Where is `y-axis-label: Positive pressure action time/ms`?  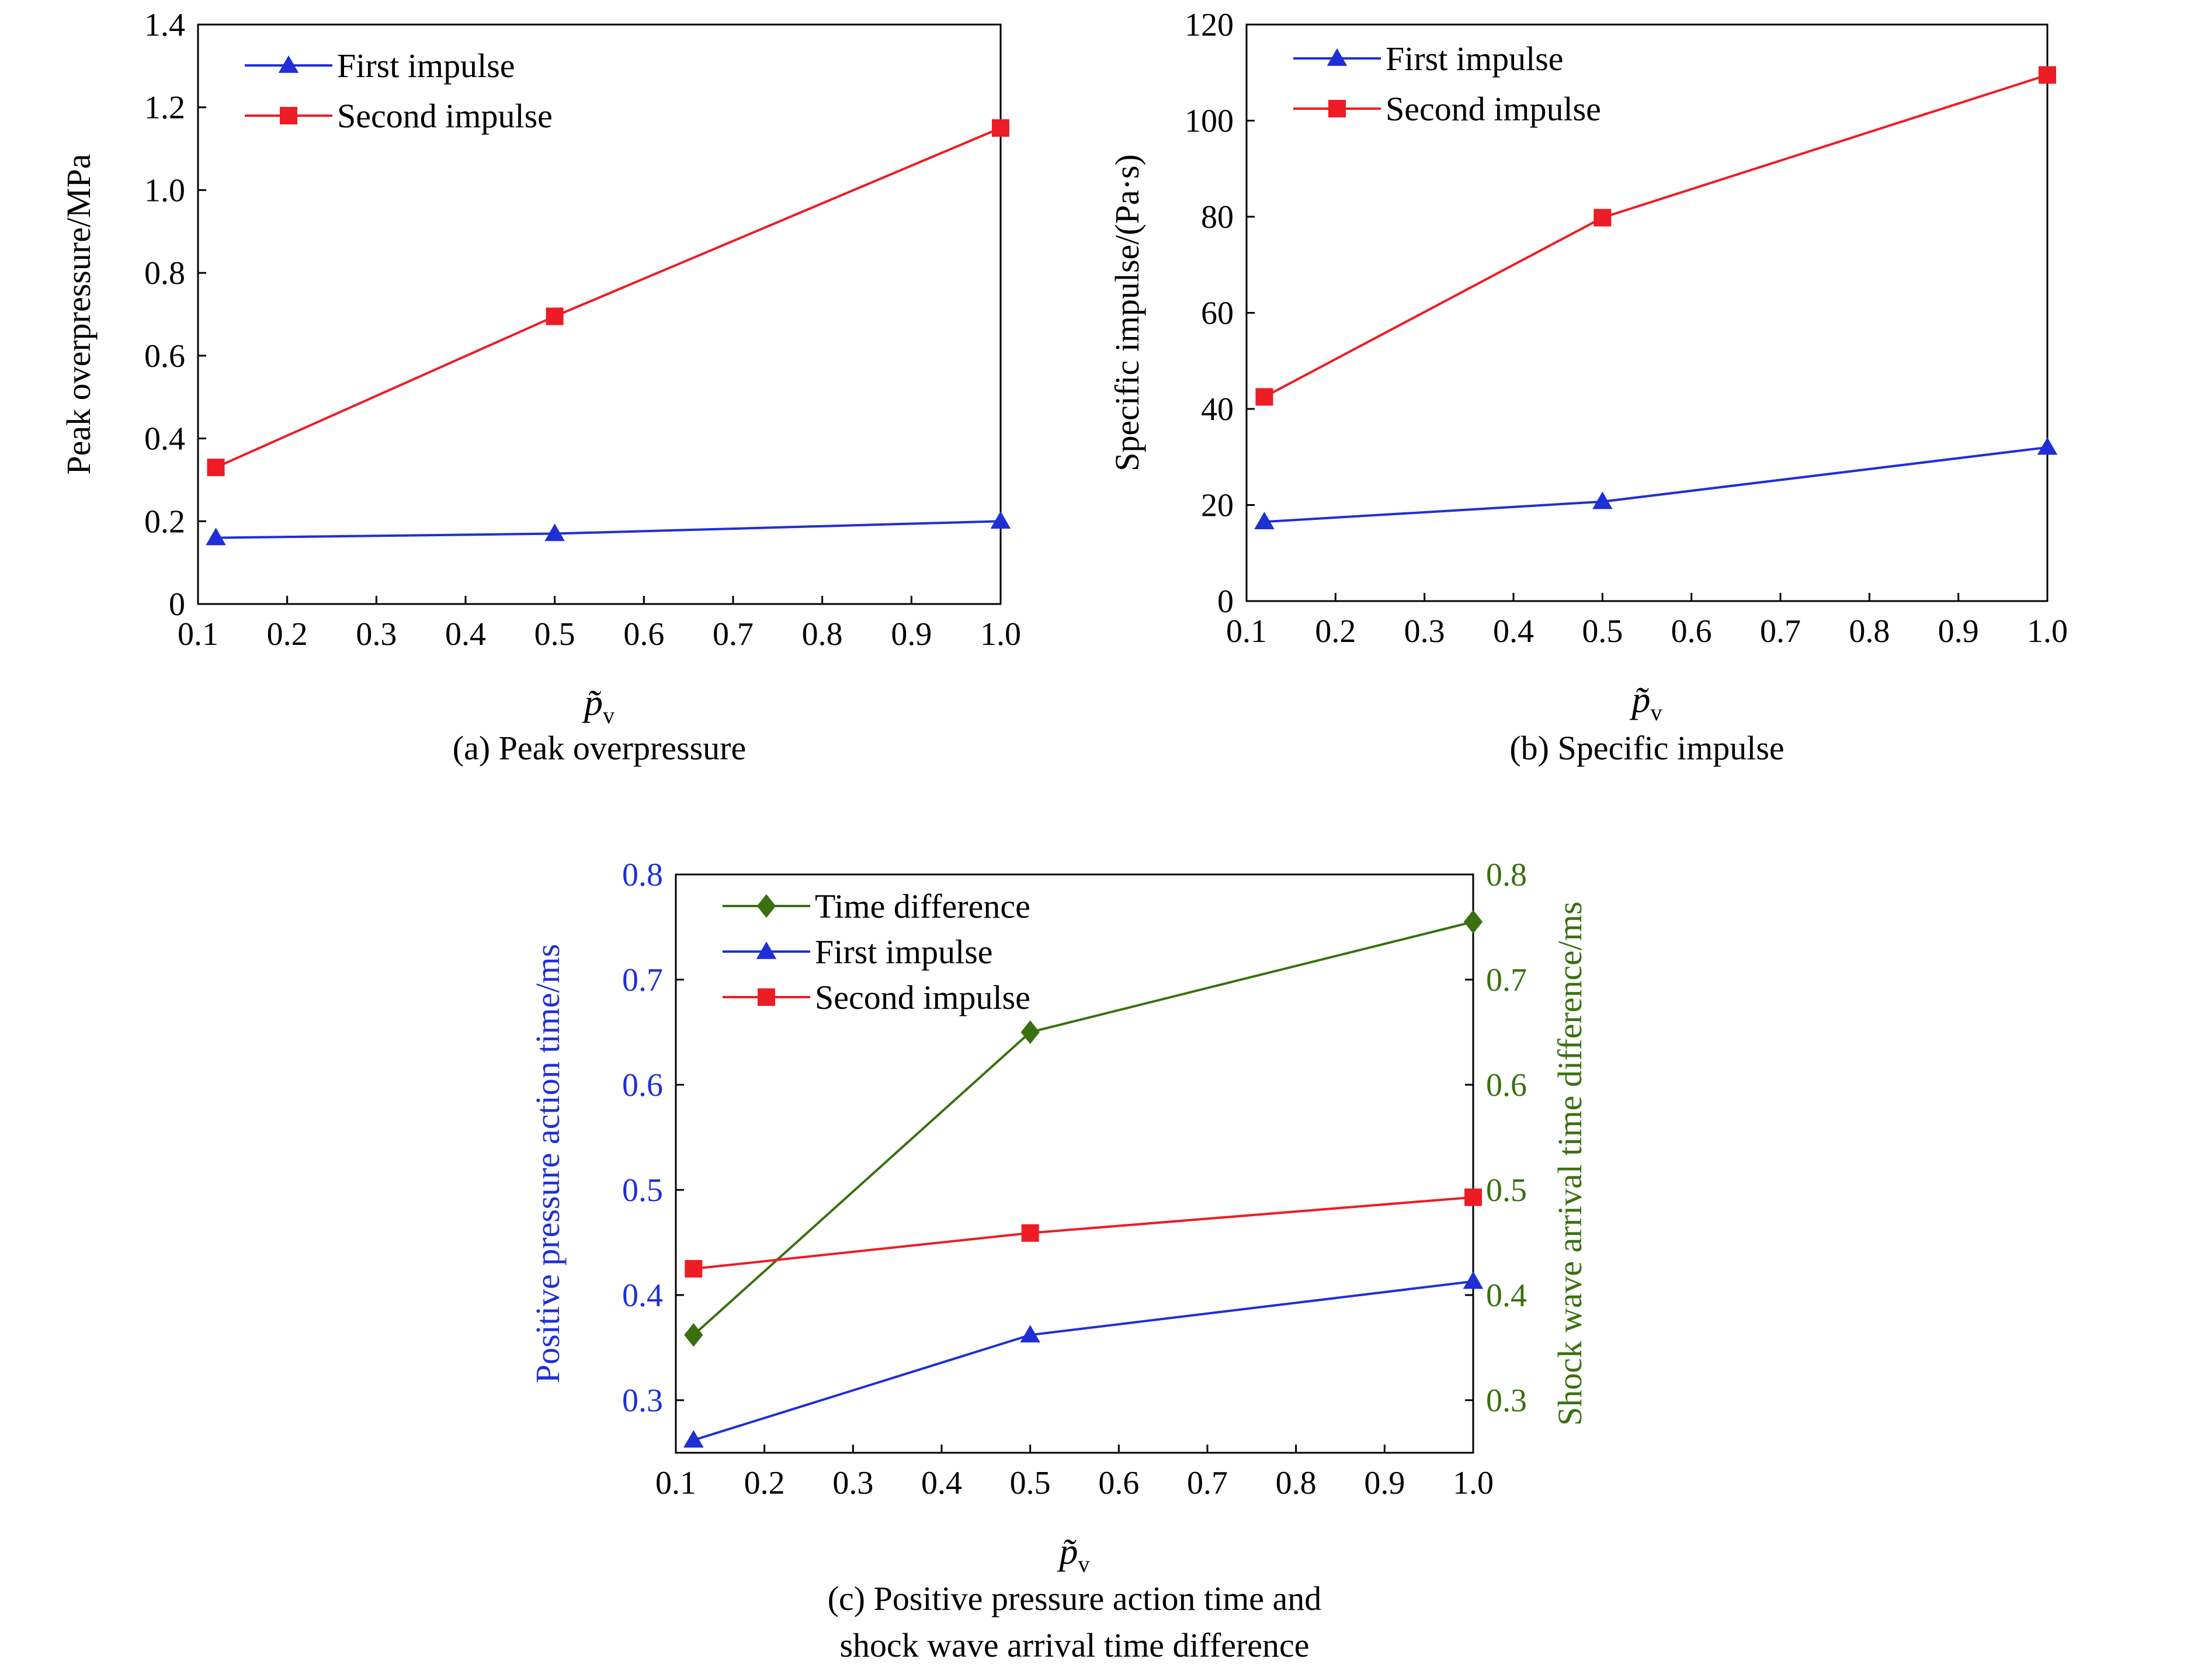 y-axis-label: Positive pressure action time/ms is located at coordinates (548, 1163).